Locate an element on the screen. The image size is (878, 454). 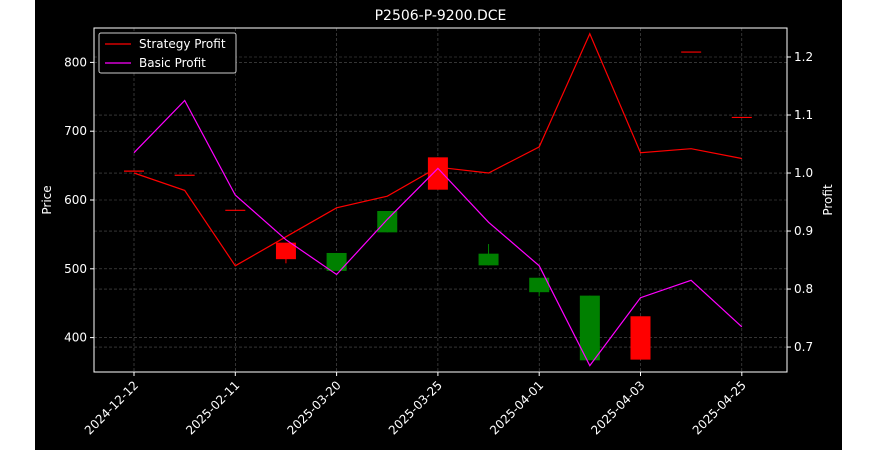
y-axis-left-label: Price is located at coordinates (47, 199).